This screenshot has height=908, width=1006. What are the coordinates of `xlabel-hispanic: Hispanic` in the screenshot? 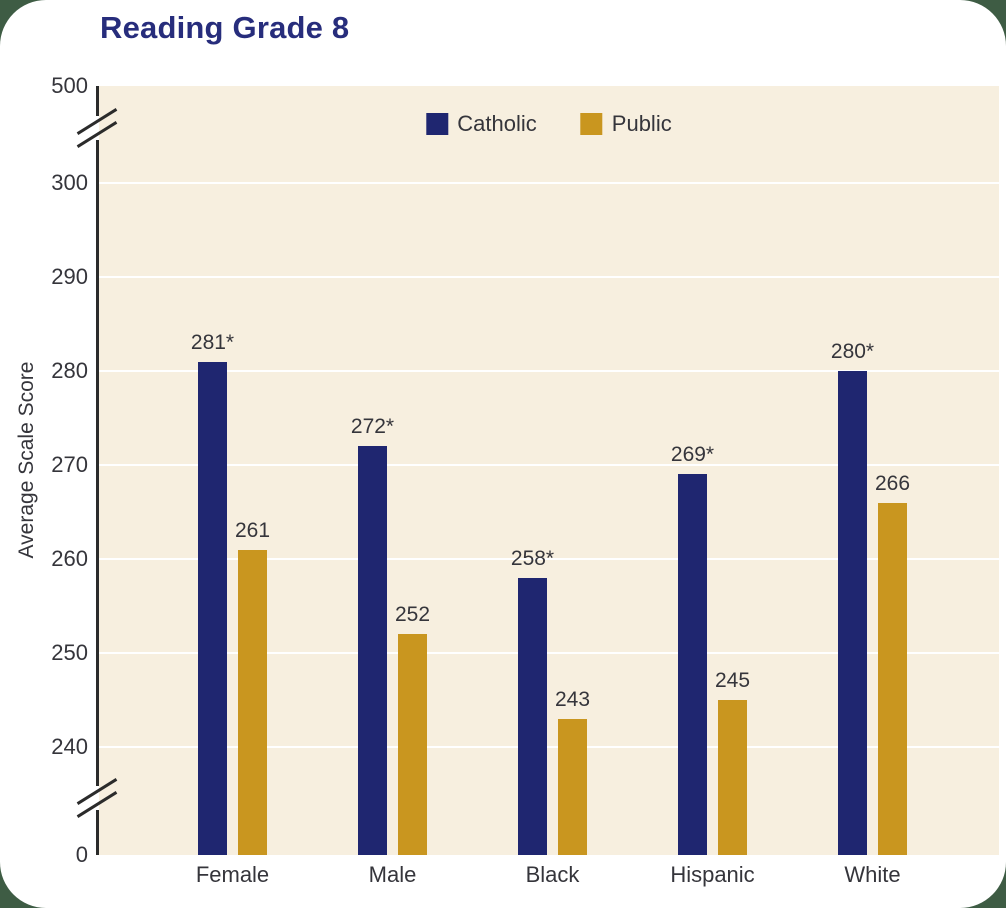 It's located at (712, 874).